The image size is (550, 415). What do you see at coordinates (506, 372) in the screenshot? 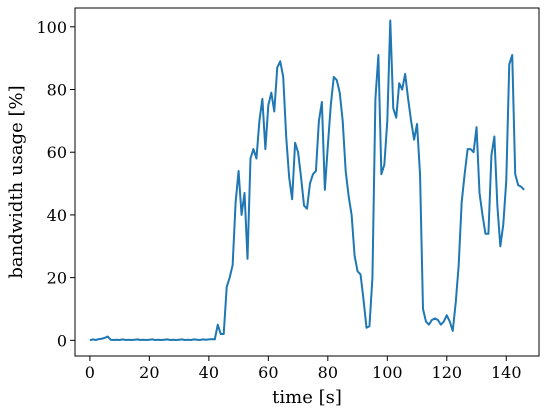
I see `x-tick-label: 140` at bounding box center [506, 372].